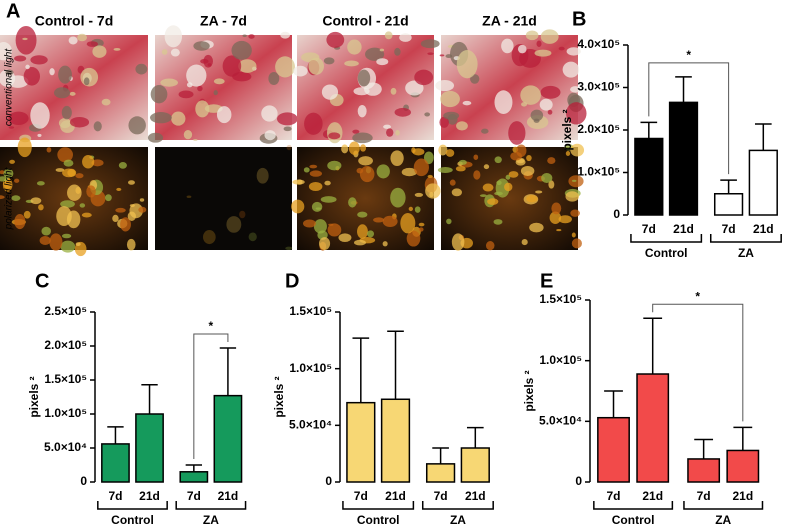 This screenshot has height=526, width=800. I want to click on x-tick-label: 21d, so click(742, 496).